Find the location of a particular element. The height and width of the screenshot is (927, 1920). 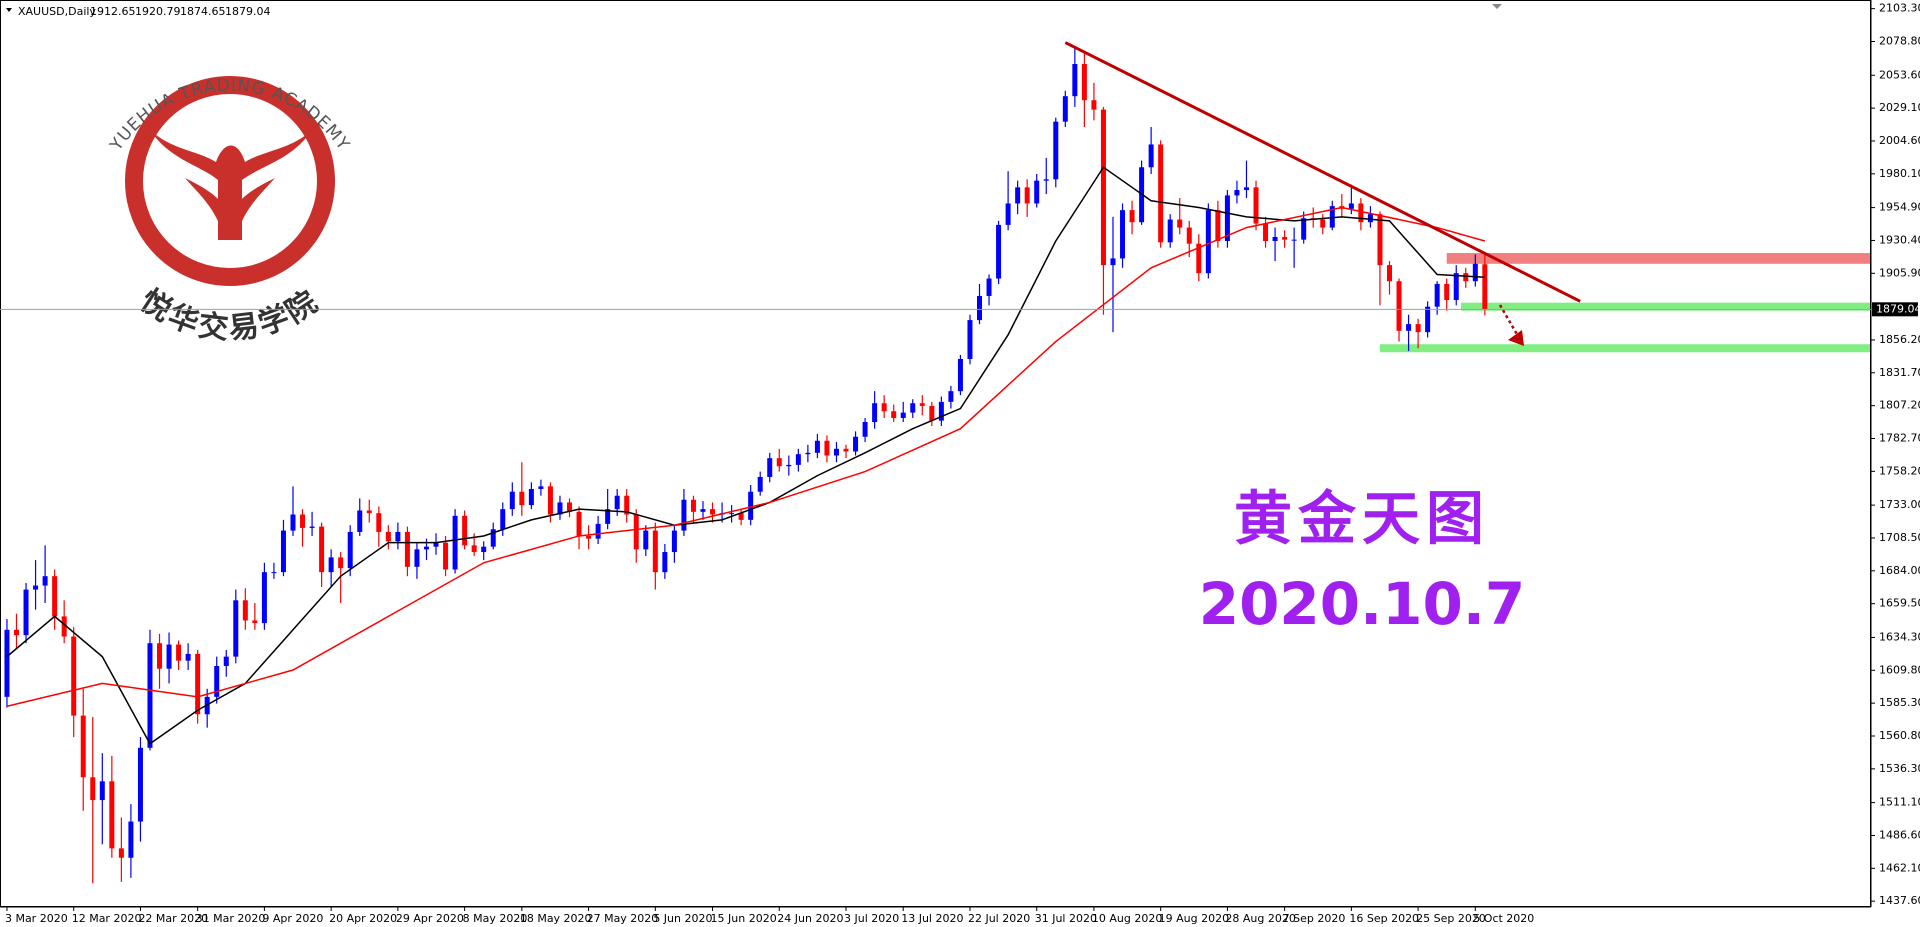

x-tick-label: 16 Sep 2020 is located at coordinates (1384, 918).